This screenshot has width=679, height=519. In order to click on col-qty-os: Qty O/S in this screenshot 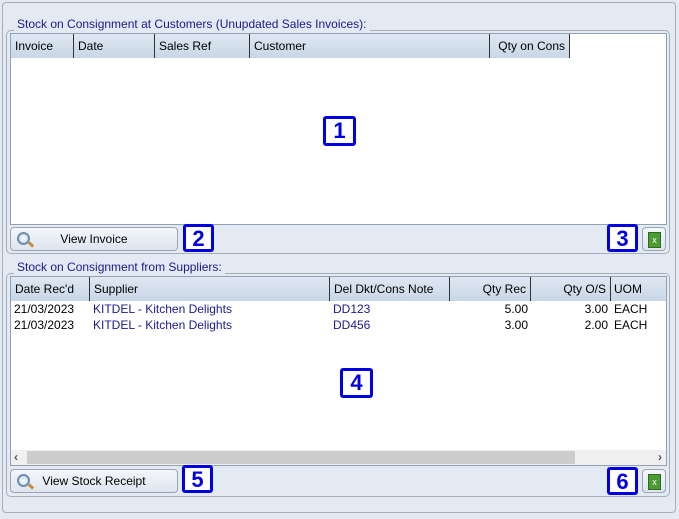, I will do `click(571, 289)`.